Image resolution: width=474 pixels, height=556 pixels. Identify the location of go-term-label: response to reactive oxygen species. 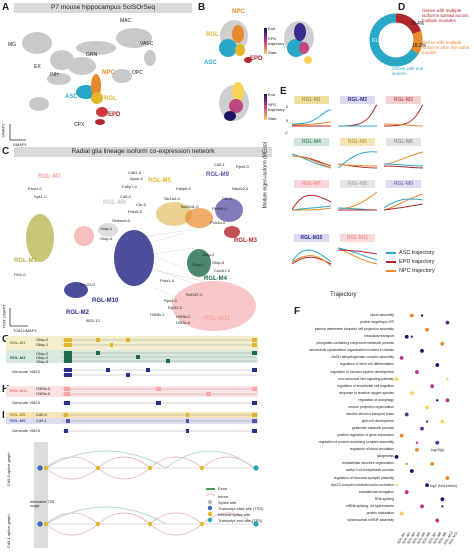
(366, 392).